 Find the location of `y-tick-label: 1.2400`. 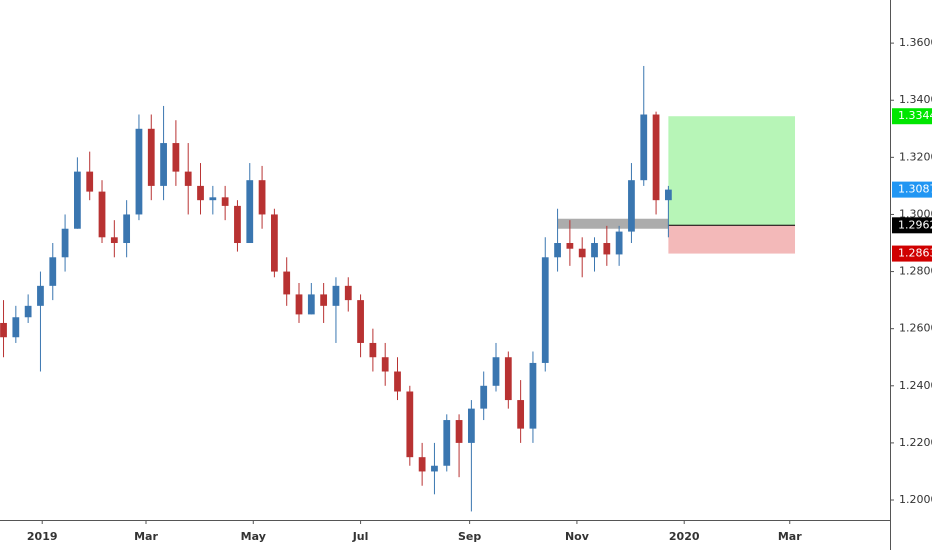

y-tick-label: 1.2400 is located at coordinates (915, 385).